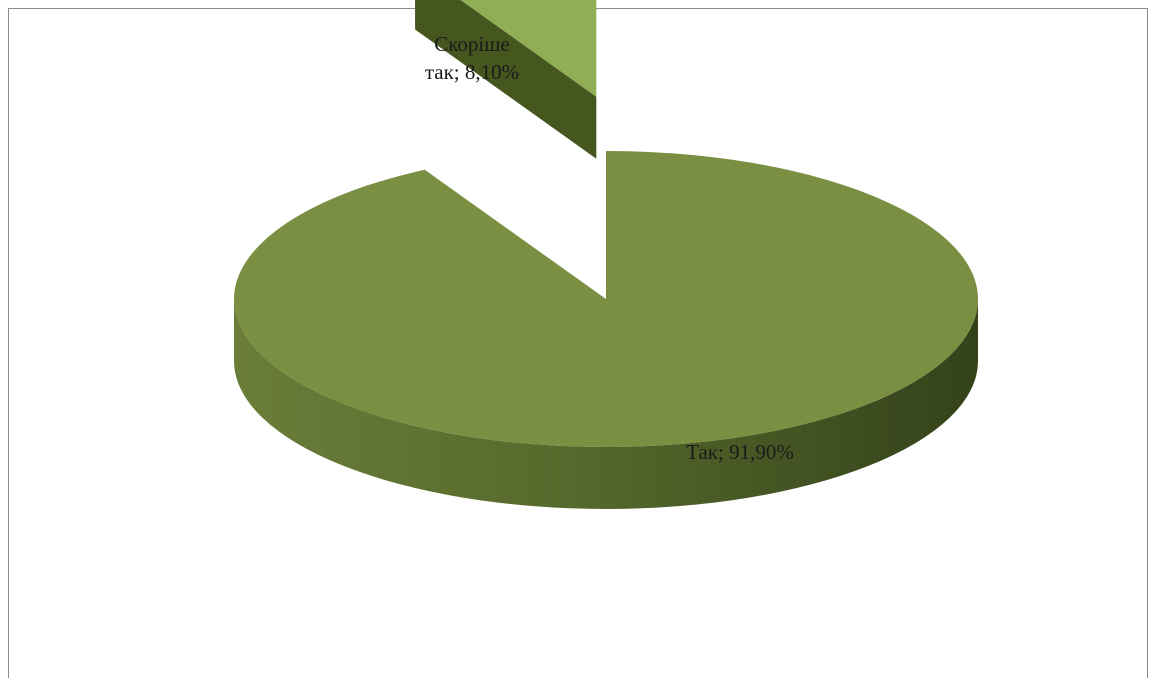 The height and width of the screenshot is (678, 1149). I want to click on label-large: Так; 91,90%, so click(740, 452).